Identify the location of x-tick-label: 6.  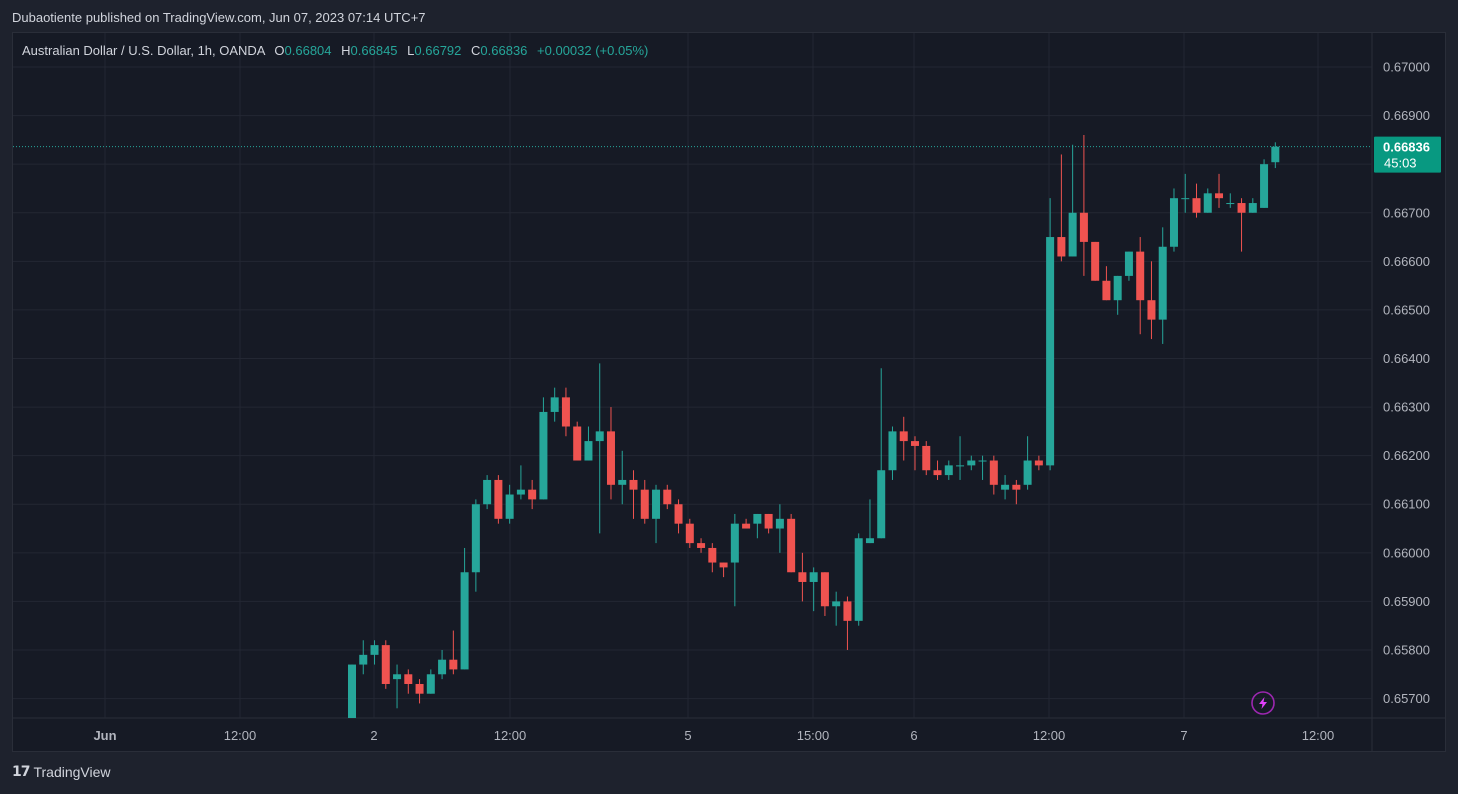
(913, 735).